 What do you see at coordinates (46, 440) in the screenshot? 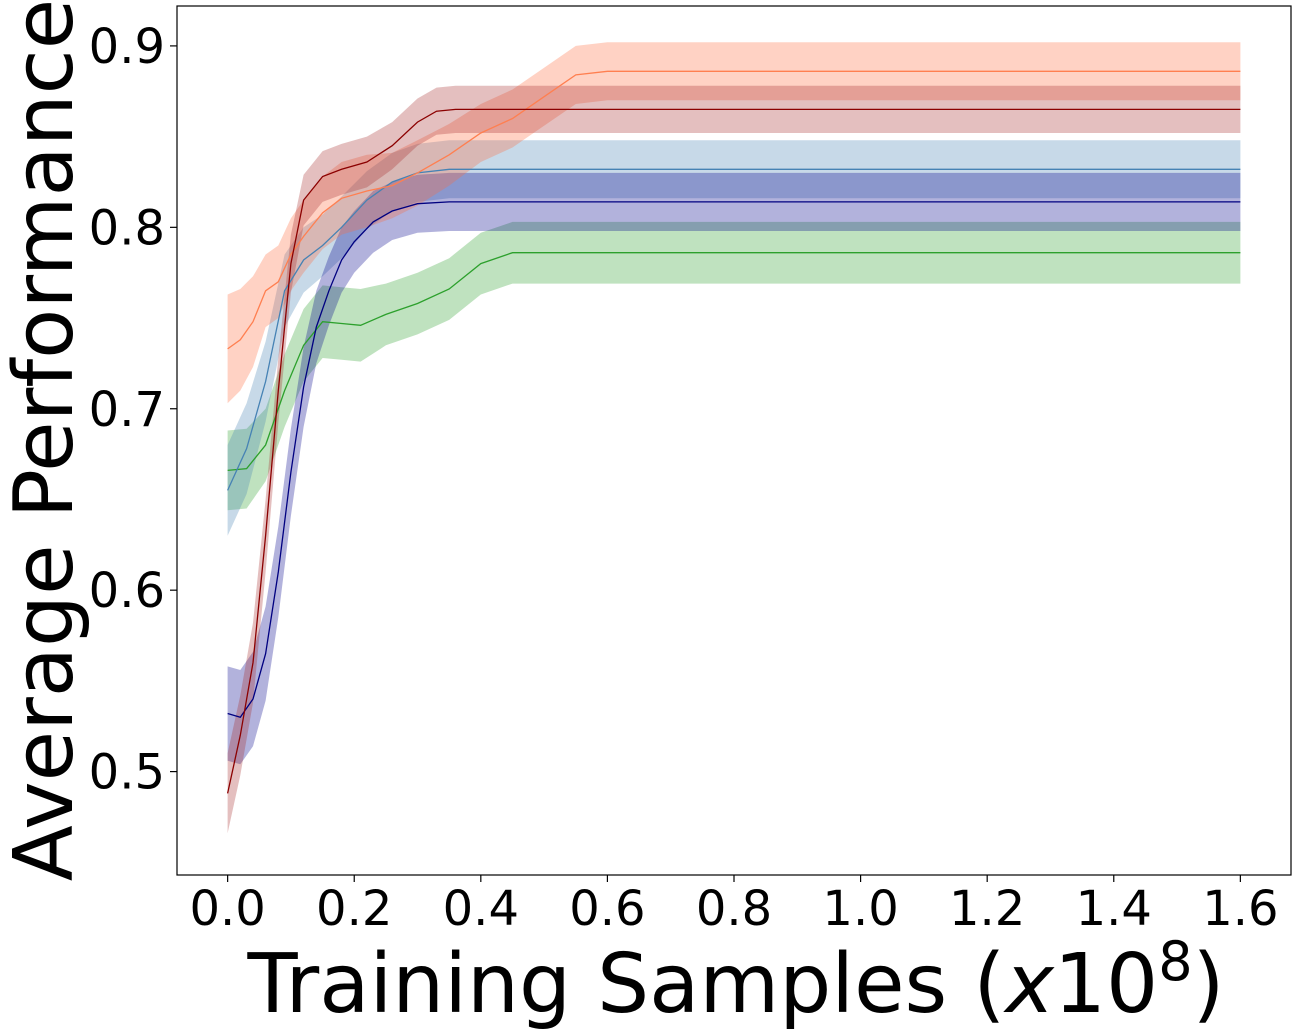
I see `y-axis-title: Average Performance` at bounding box center [46, 440].